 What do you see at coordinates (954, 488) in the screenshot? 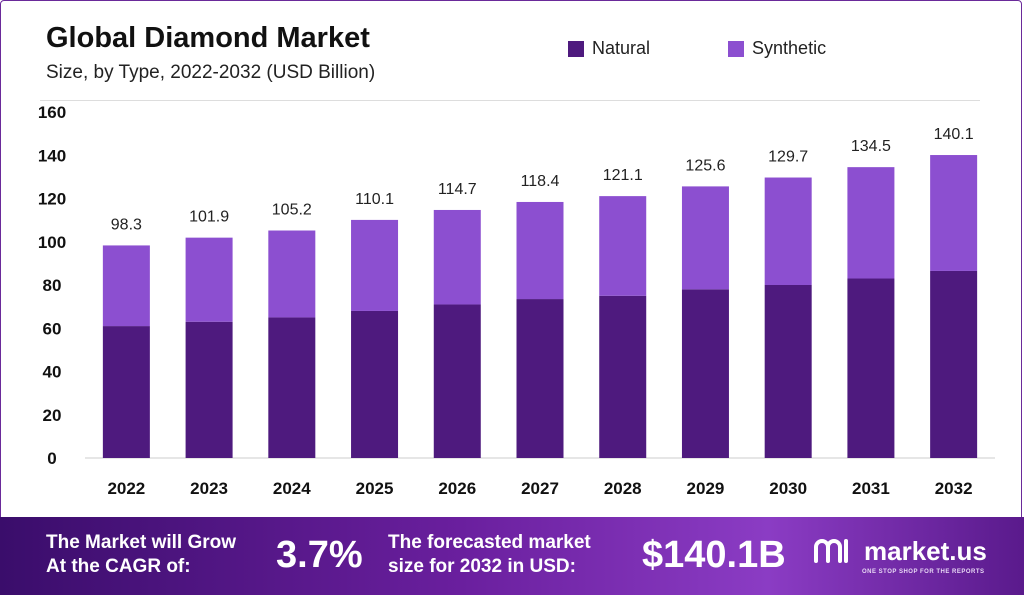
I see `x-tick-label: 2032` at bounding box center [954, 488].